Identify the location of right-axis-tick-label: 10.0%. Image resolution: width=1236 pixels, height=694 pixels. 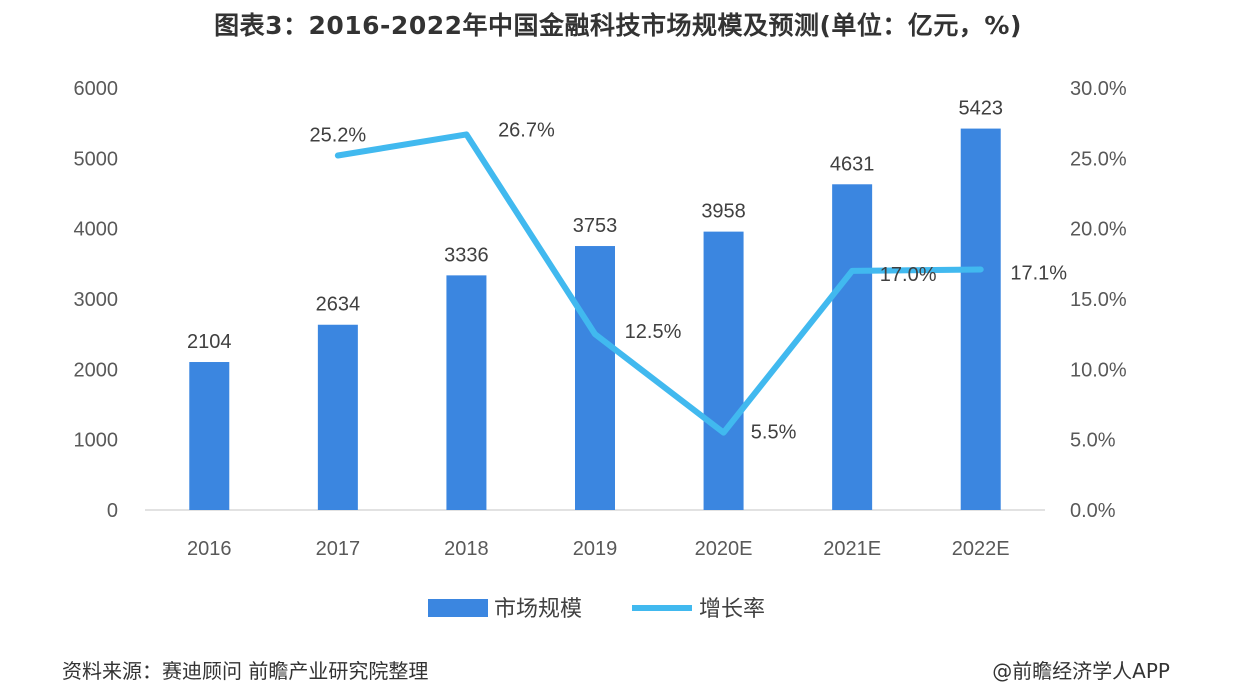
(1098, 370).